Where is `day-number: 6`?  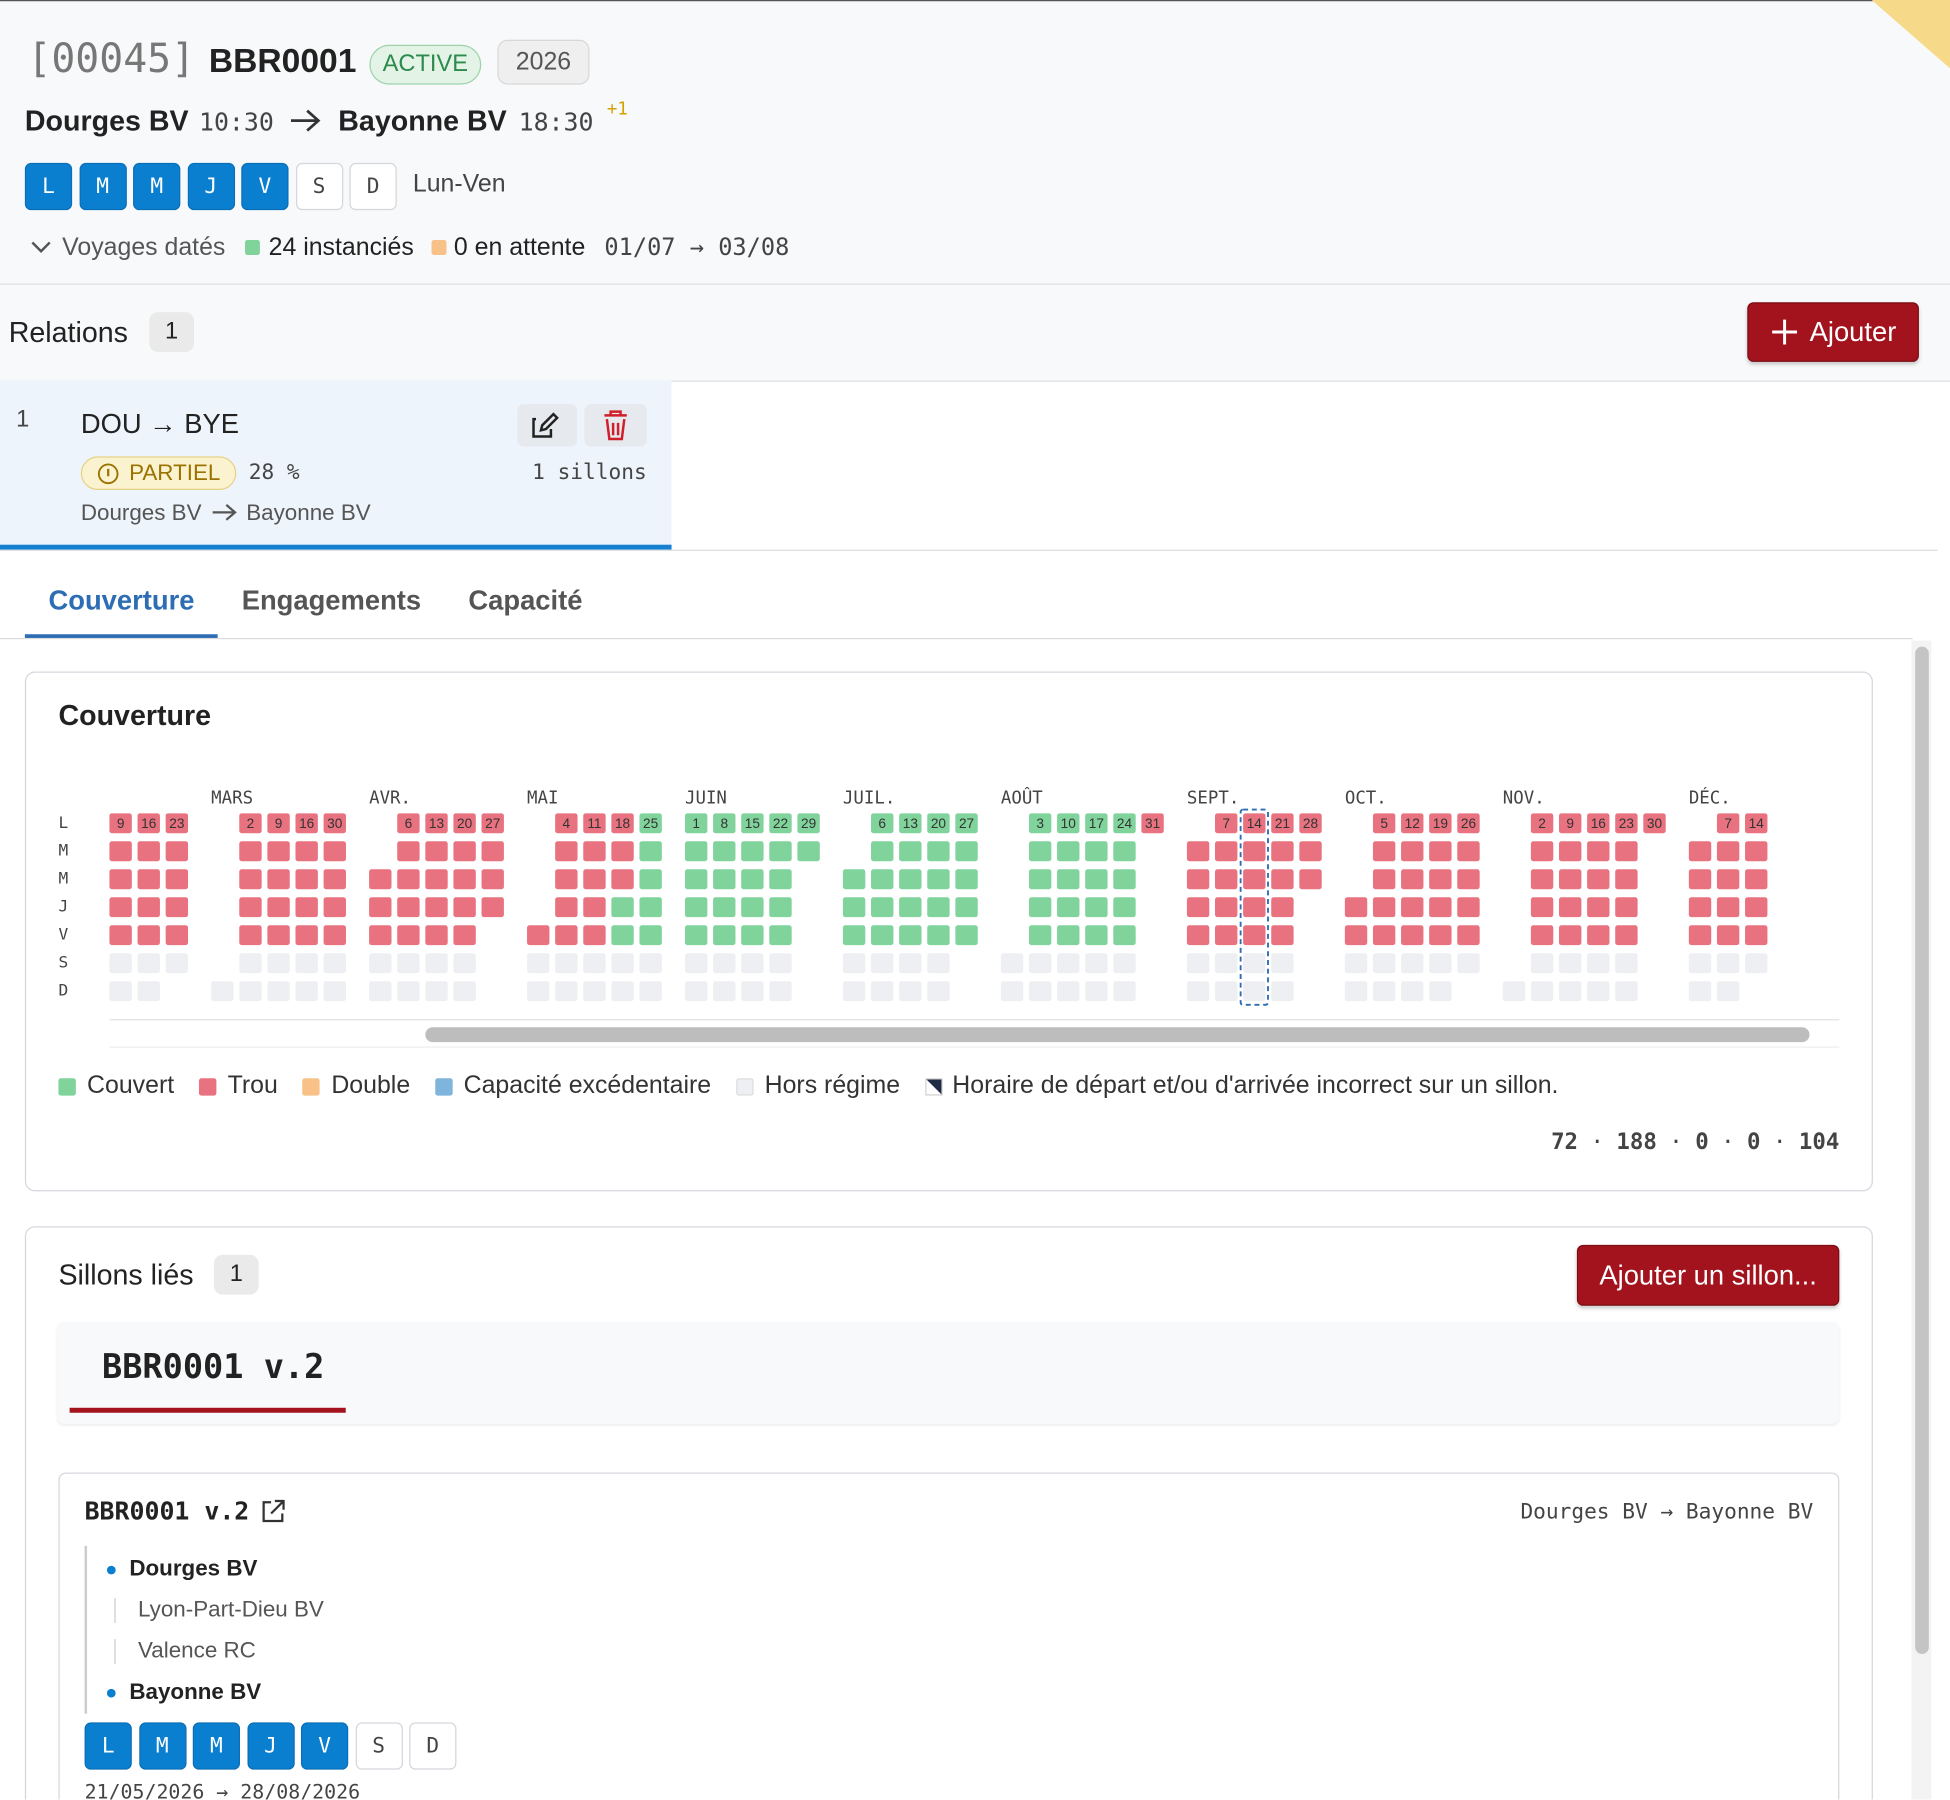
day-number: 6 is located at coordinates (882, 823).